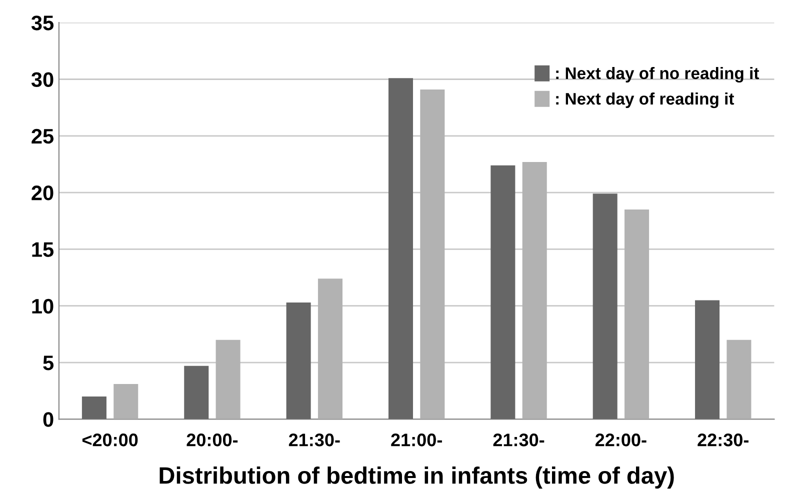 The width and height of the screenshot is (786, 502). Describe the element at coordinates (43, 249) in the screenshot. I see `y-tick-label: 15` at that location.